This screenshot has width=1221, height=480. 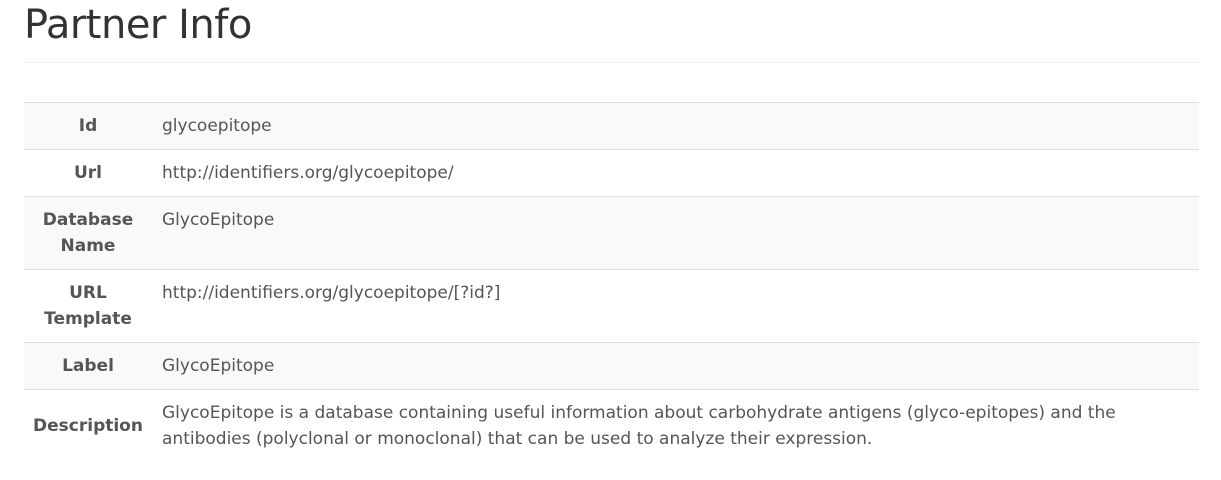 I want to click on row-label-description: Description, so click(x=88, y=426).